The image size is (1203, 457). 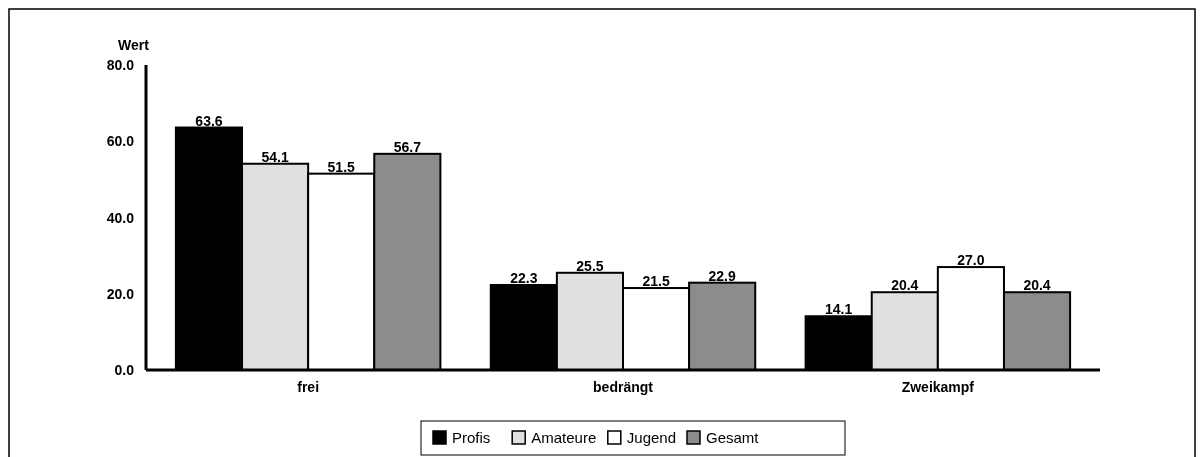 I want to click on data-label: 56.7, so click(x=407, y=146).